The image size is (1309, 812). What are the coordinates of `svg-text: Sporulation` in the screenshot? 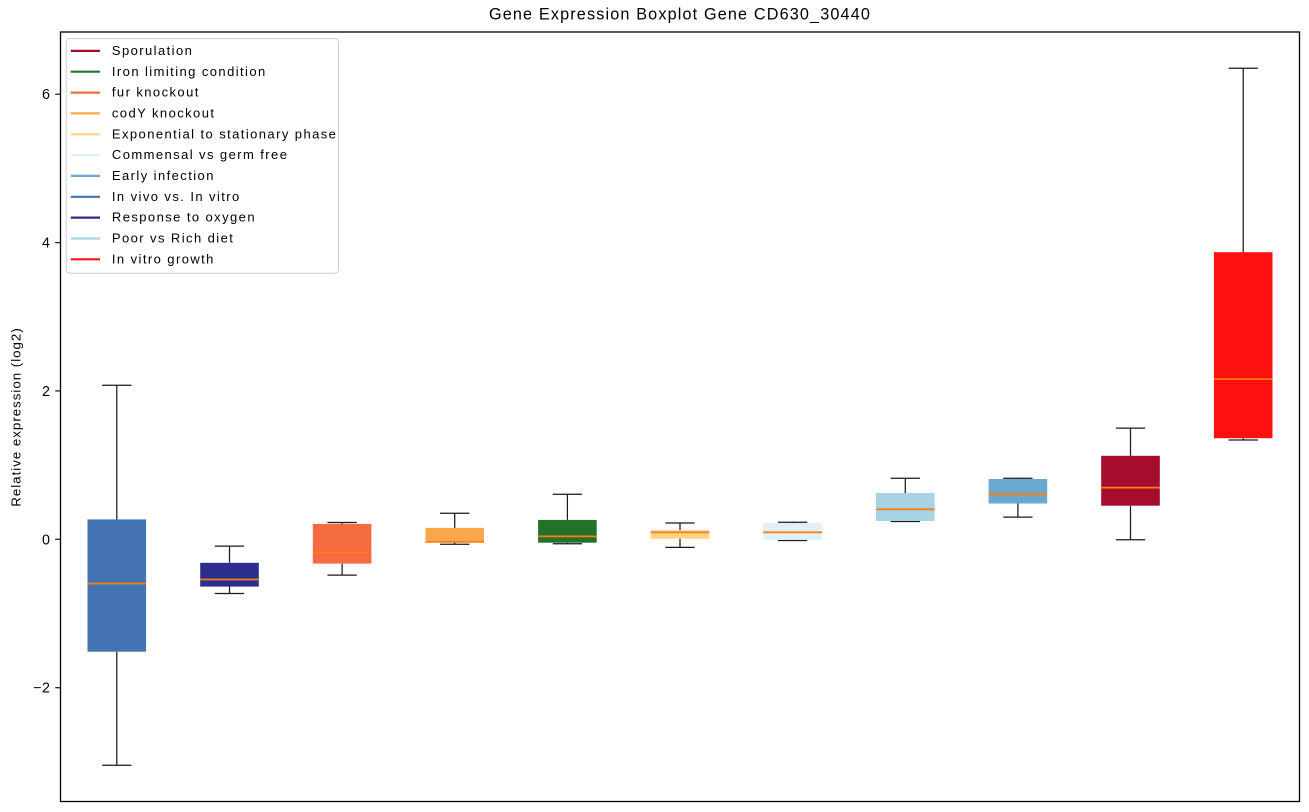 It's located at (152, 50).